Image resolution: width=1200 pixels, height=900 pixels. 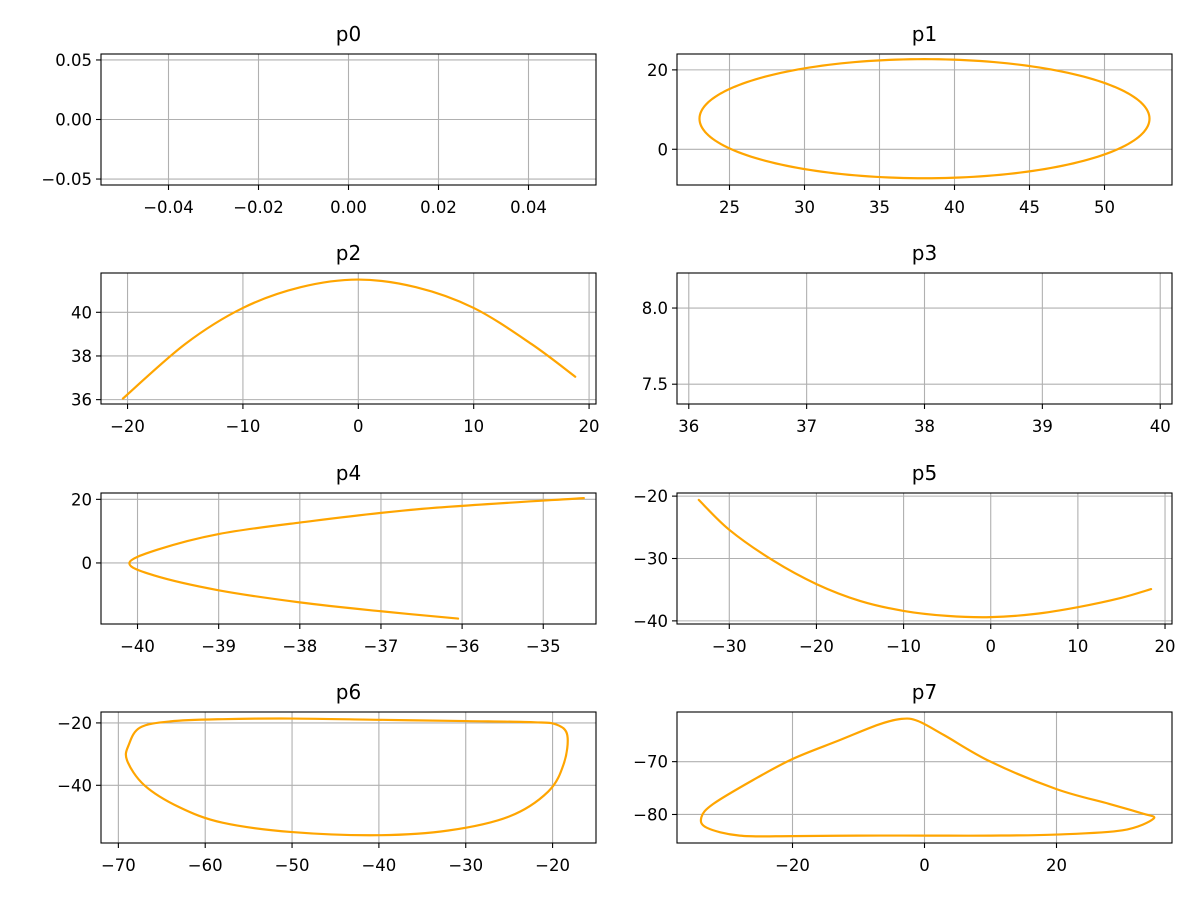 What do you see at coordinates (650, 762) in the screenshot?
I see `y-tick-label: −70` at bounding box center [650, 762].